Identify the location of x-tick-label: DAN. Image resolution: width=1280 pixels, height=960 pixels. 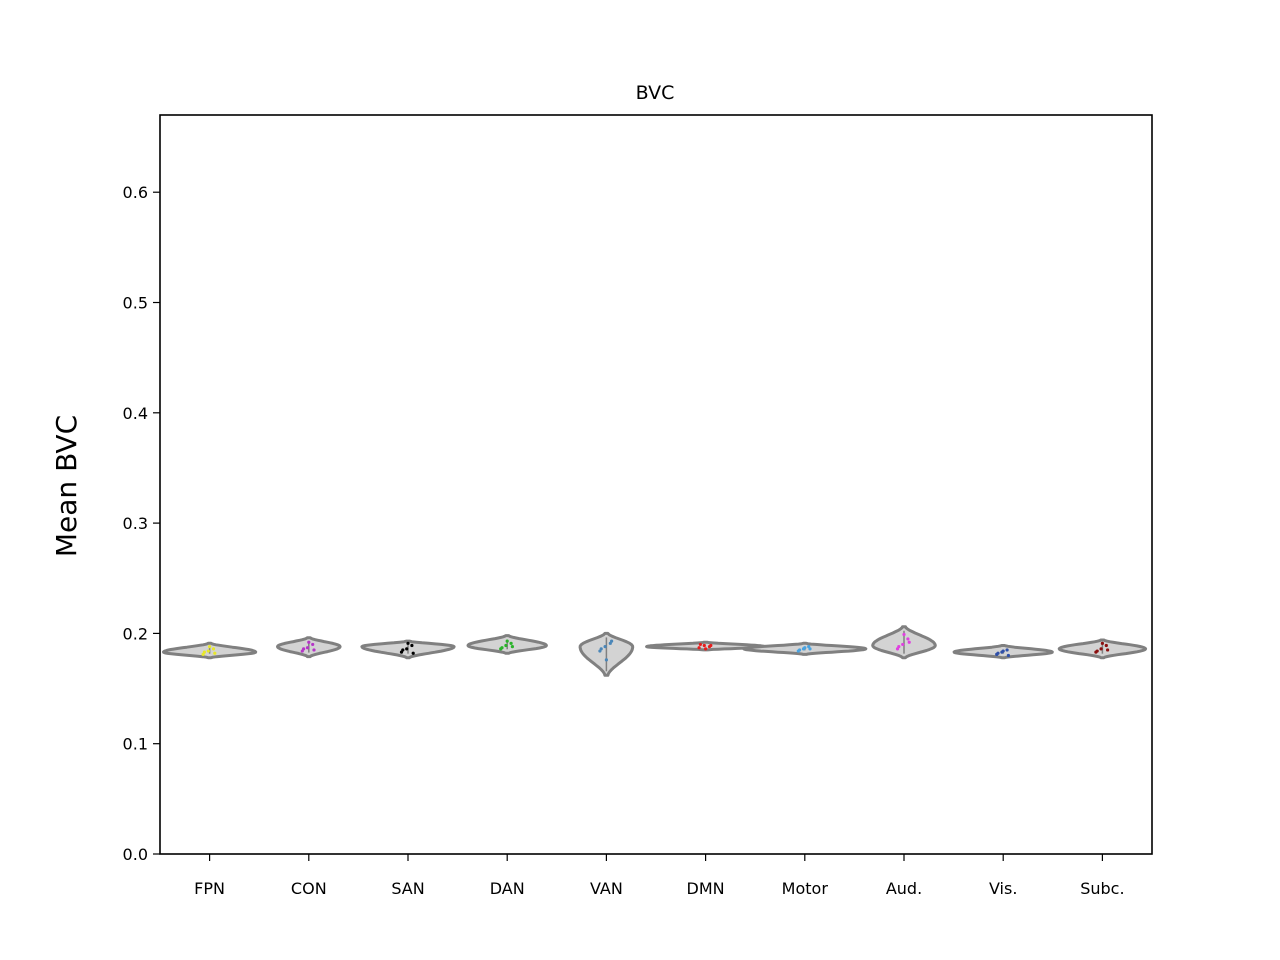
(507, 888).